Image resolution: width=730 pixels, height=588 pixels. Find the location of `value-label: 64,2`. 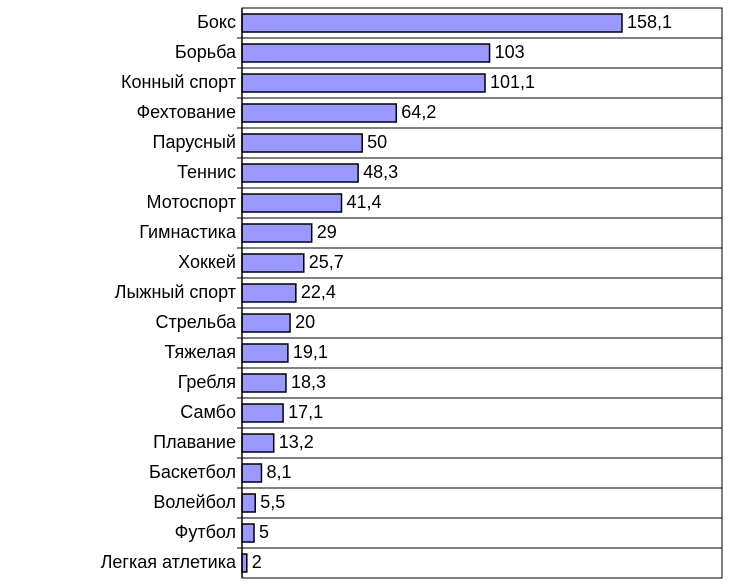

value-label: 64,2 is located at coordinates (418, 112).